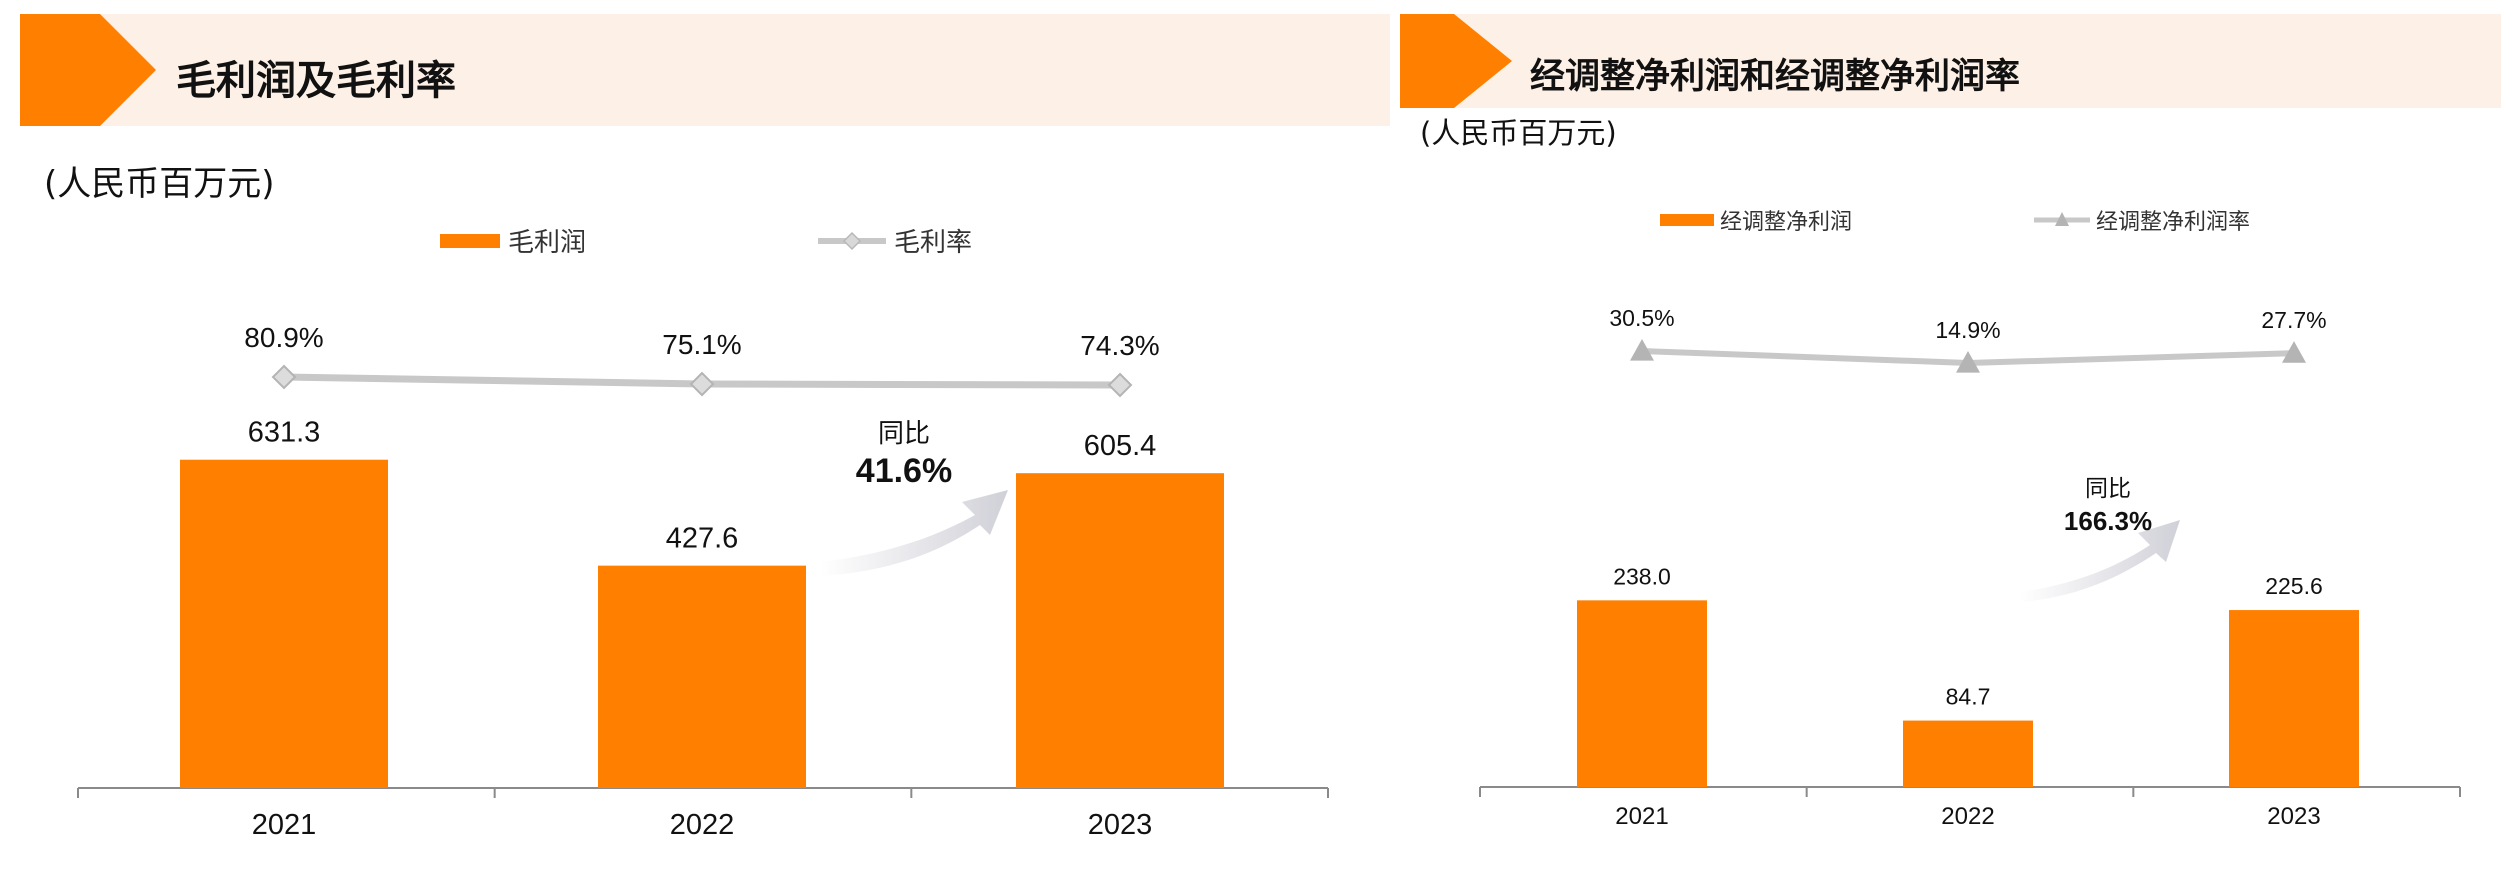 The image size is (2501, 869). Describe the element at coordinates (2293, 320) in the screenshot. I see `rate-value-label: 27.7%` at that location.